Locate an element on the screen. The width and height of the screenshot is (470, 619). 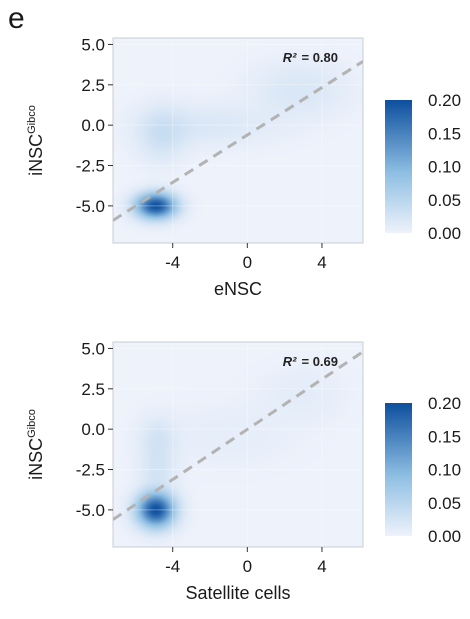
panel-letter: e is located at coordinates (16, 18).